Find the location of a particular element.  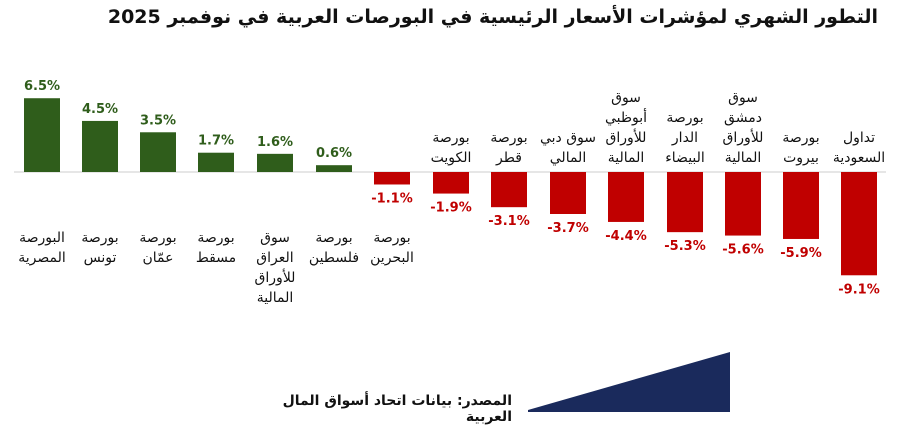

data-label: 0.6% is located at coordinates (334, 153).